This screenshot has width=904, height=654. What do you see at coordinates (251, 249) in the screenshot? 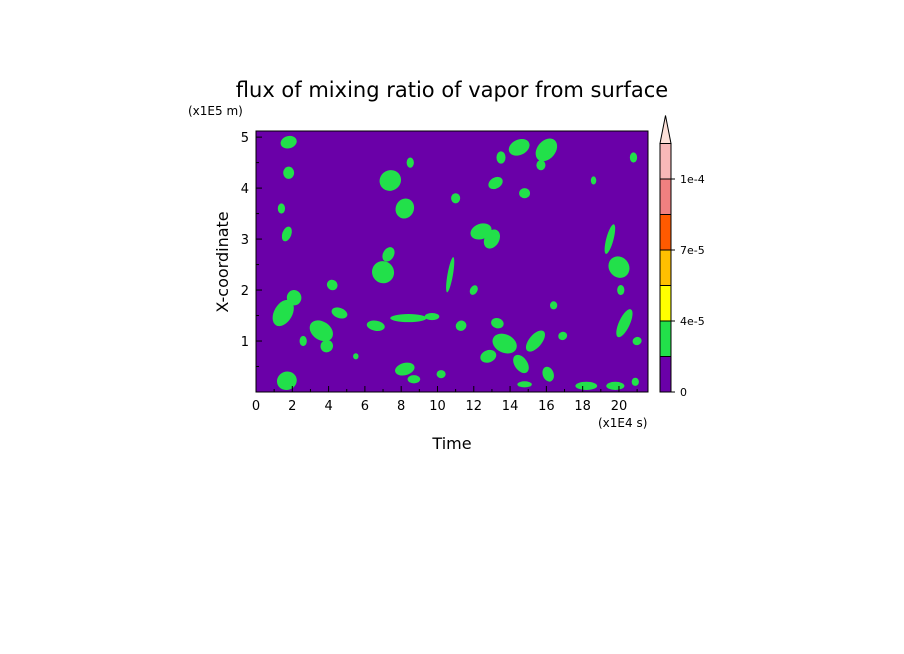
I see `y-axis: 1 2 3 4 5` at bounding box center [251, 249].